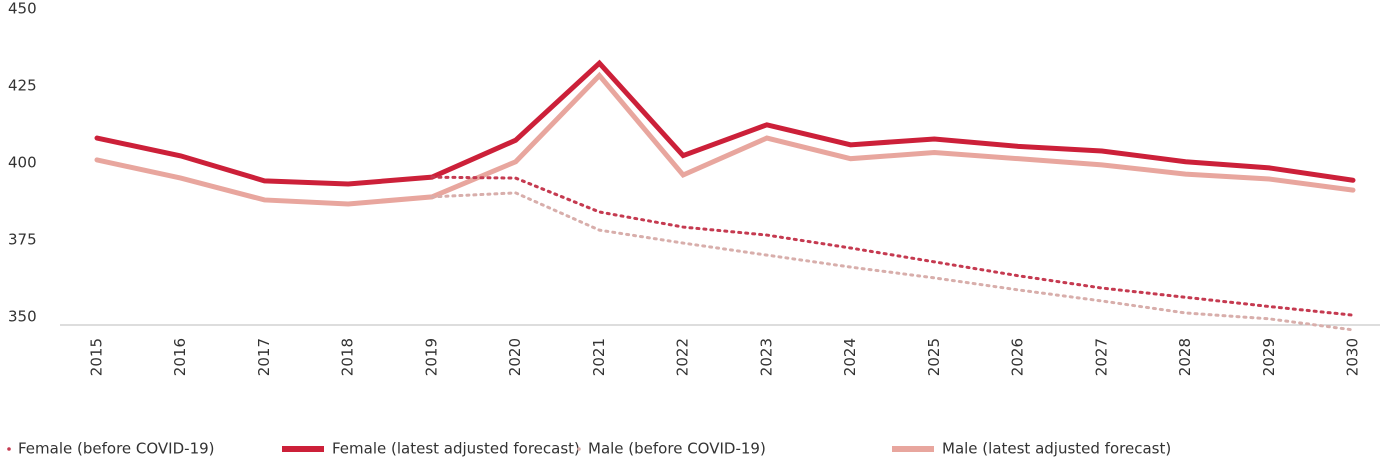 Image resolution: width=1383 pixels, height=470 pixels. What do you see at coordinates (431, 357) in the screenshot?
I see `x-tick-label: 2019` at bounding box center [431, 357].